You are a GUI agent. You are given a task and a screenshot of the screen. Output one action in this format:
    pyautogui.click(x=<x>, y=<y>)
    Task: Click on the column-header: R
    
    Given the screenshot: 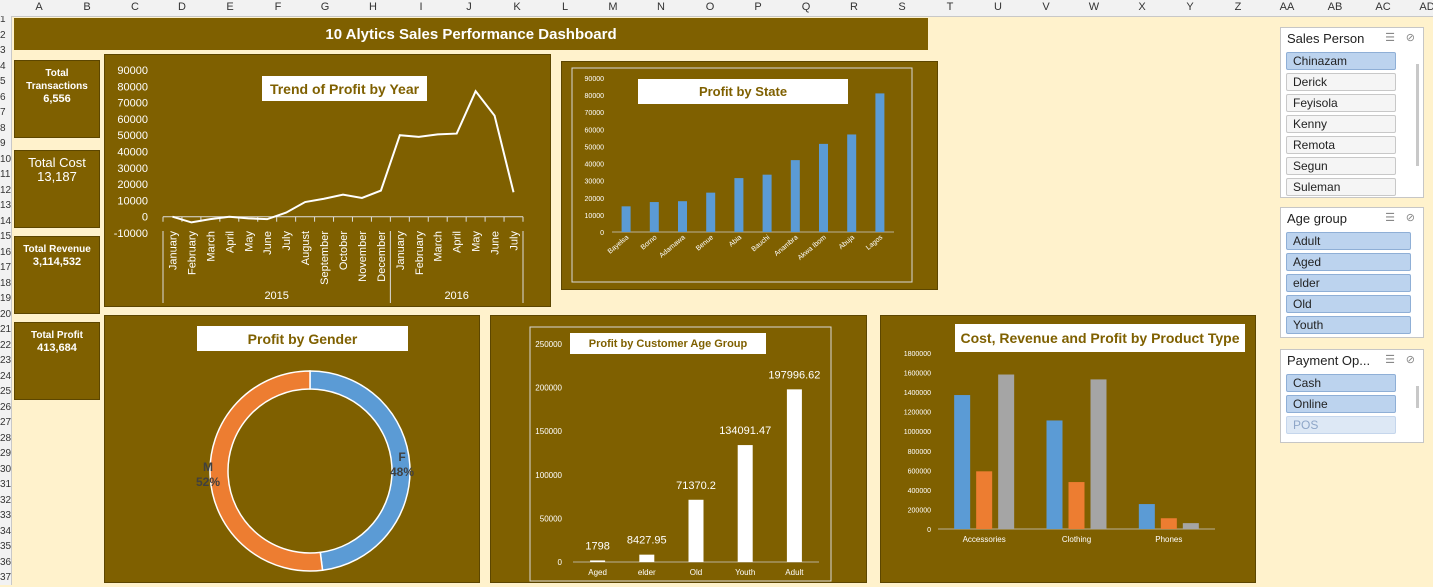 What is the action you would take?
    pyautogui.click(x=854, y=7)
    